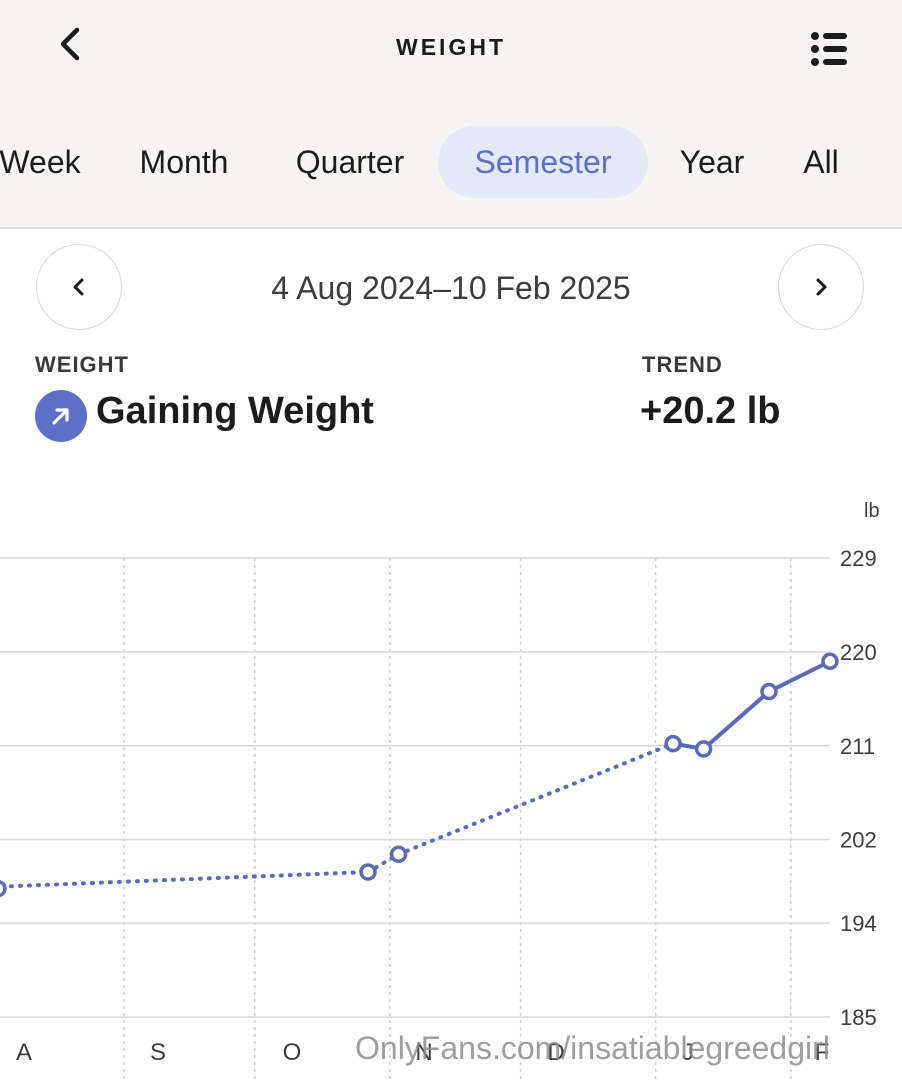  What do you see at coordinates (61, 416) in the screenshot?
I see `arrow-up-right-icon` at bounding box center [61, 416].